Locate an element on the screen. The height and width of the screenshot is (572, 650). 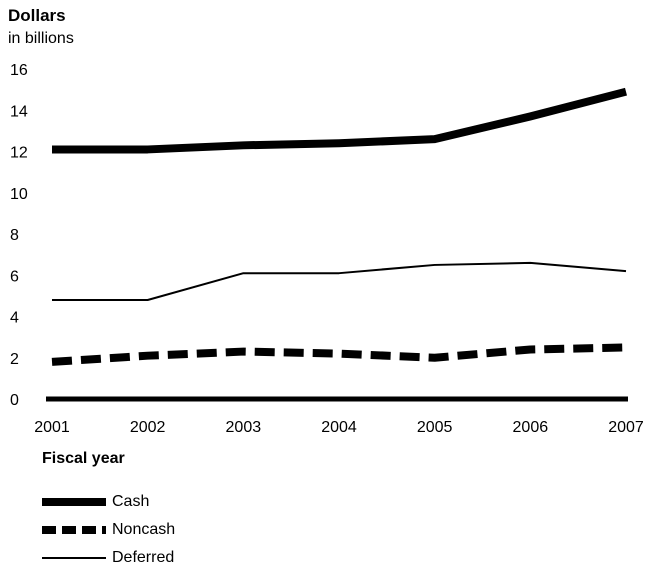
x-tick-label: 2006 is located at coordinates (531, 427).